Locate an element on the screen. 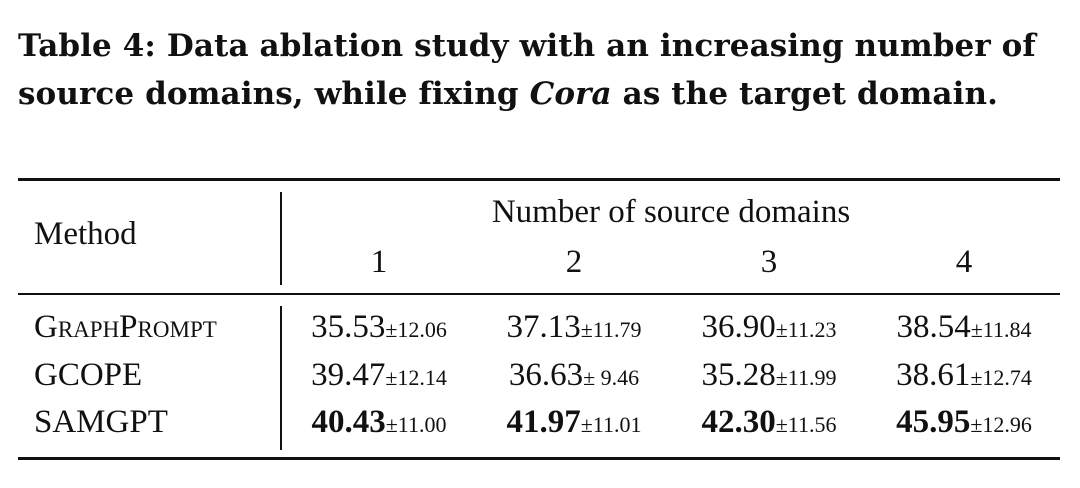  row-method-graphprompt: GraphPrompt is located at coordinates (125, 327).